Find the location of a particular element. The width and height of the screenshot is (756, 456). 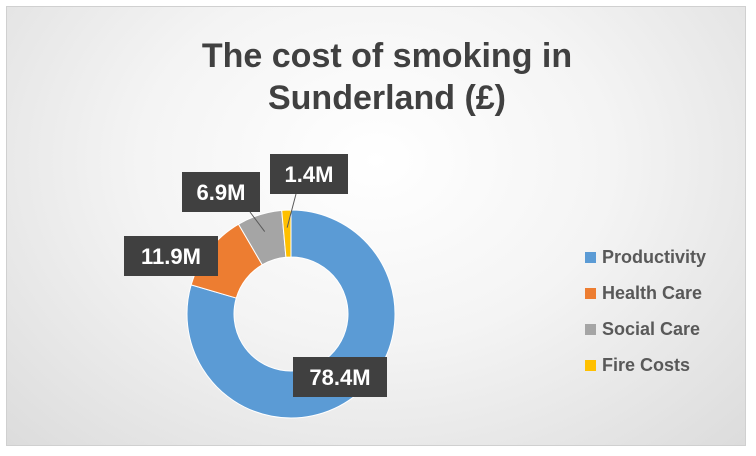

legend-swatch-health-care is located at coordinates (590, 293).